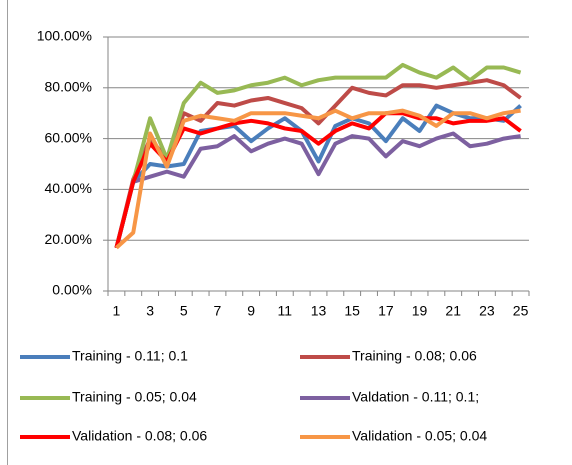  Describe the element at coordinates (487, 311) in the screenshot. I see `x-tick-label: 23` at that location.